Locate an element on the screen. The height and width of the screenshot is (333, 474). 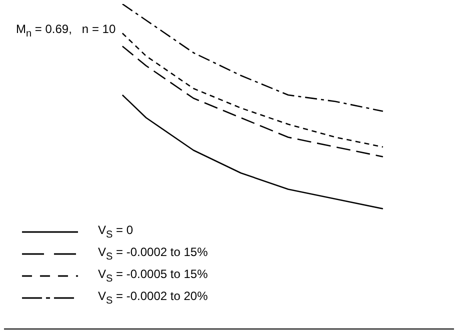
legend-label: V$_{S}$ = -0.0005 to 15% is located at coordinates (153, 276).